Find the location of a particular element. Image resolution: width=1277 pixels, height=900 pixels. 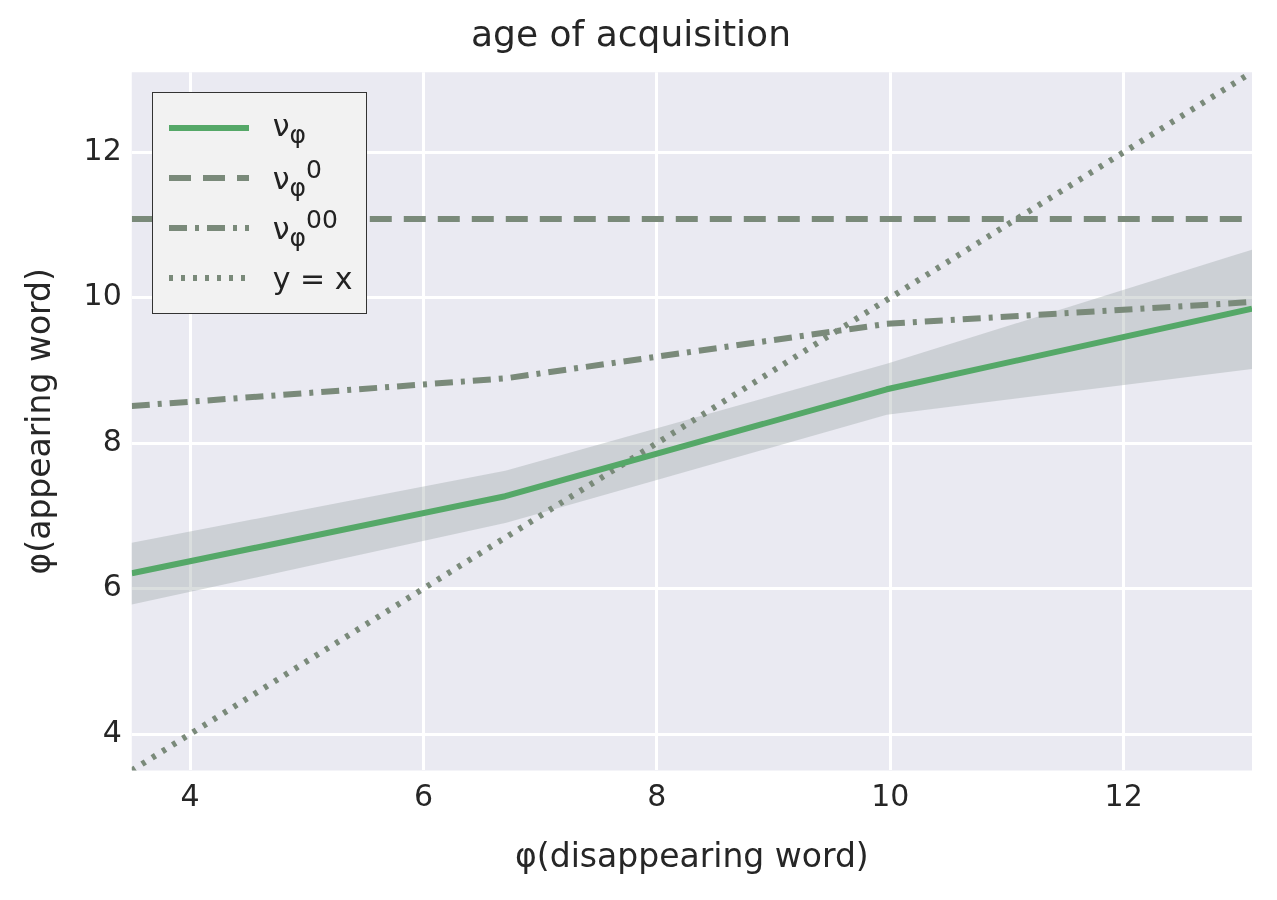

y-tick-label: 12 is located at coordinates (102, 149).